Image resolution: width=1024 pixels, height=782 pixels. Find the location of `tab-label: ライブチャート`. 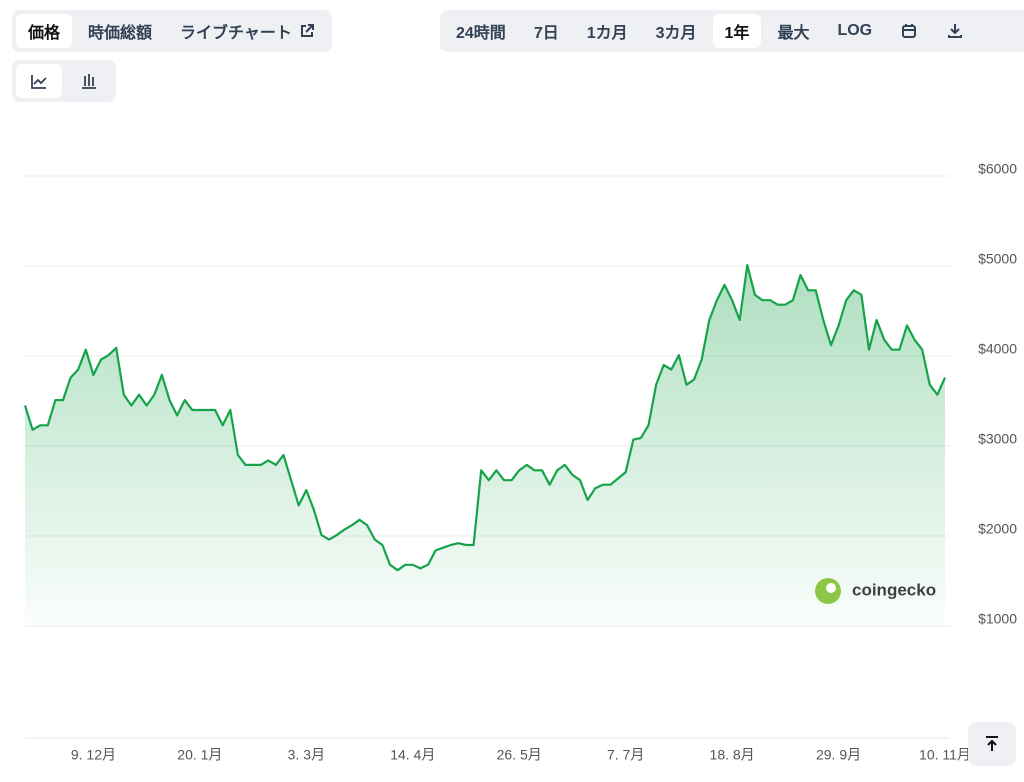

tab-label: ライブチャート is located at coordinates (236, 33).